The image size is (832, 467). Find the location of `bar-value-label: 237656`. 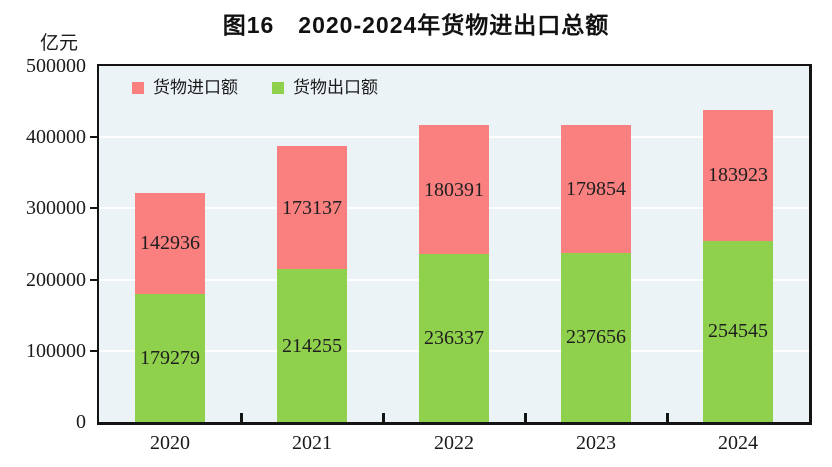

bar-value-label: 237656 is located at coordinates (596, 337).